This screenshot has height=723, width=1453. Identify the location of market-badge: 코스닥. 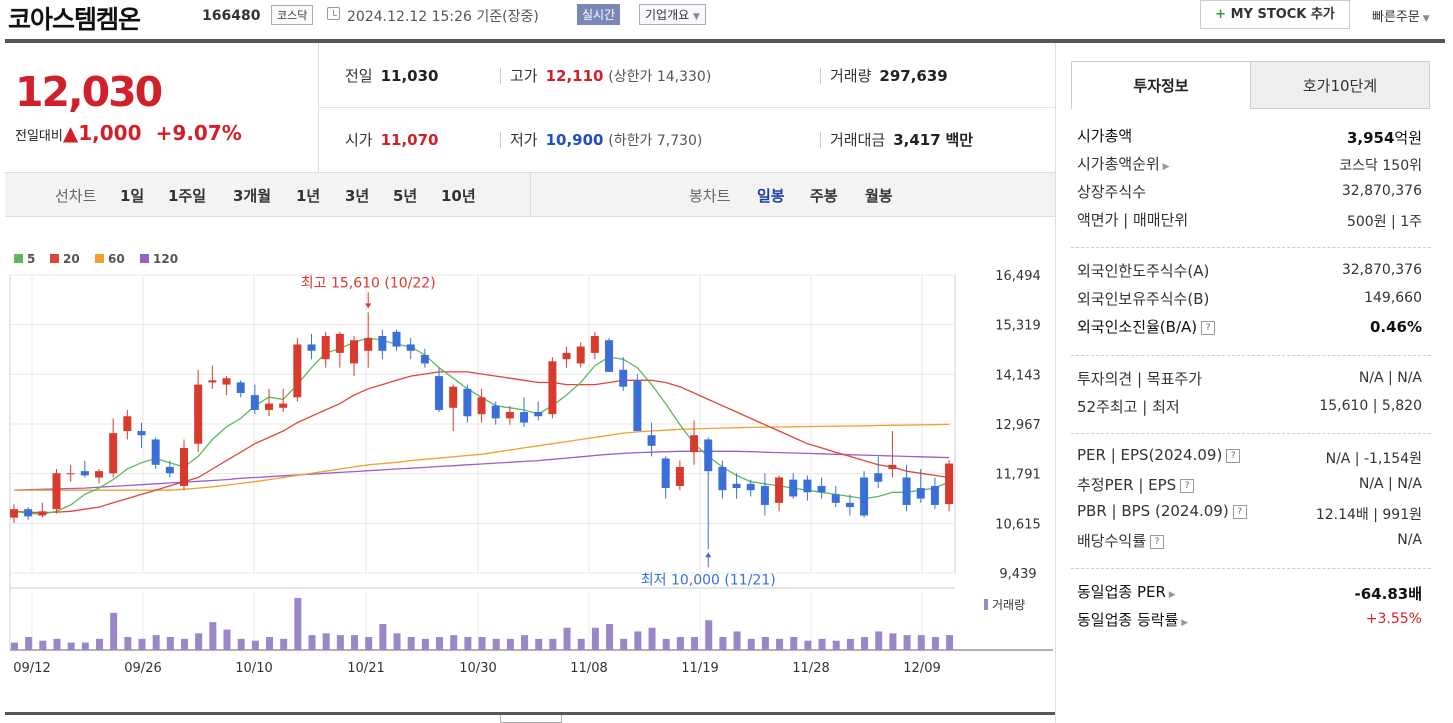
(292, 15).